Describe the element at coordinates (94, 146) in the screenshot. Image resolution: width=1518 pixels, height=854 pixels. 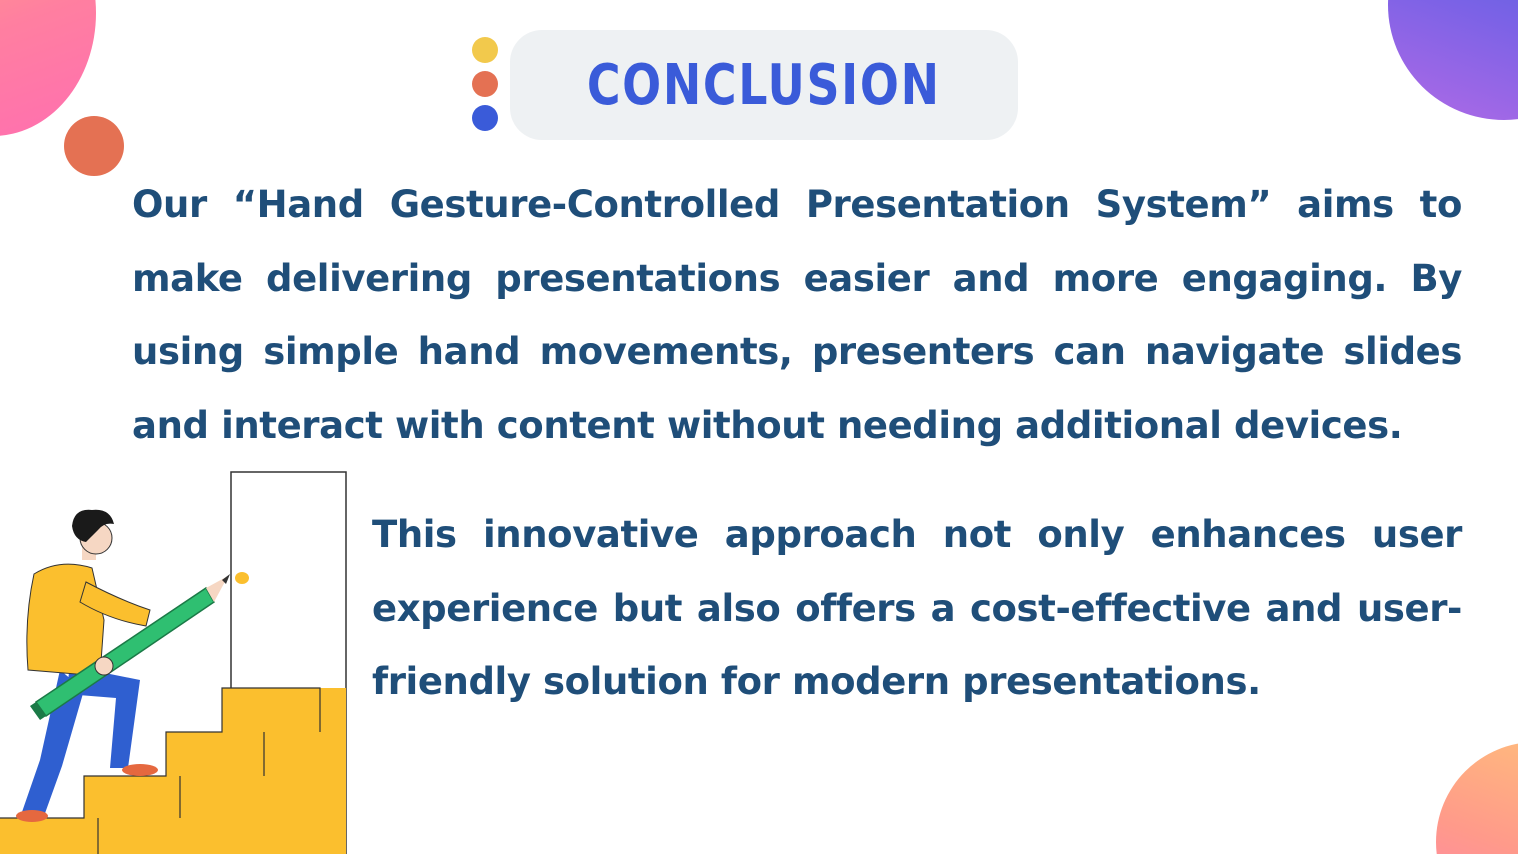
I see `decorative-orange-dot` at that location.